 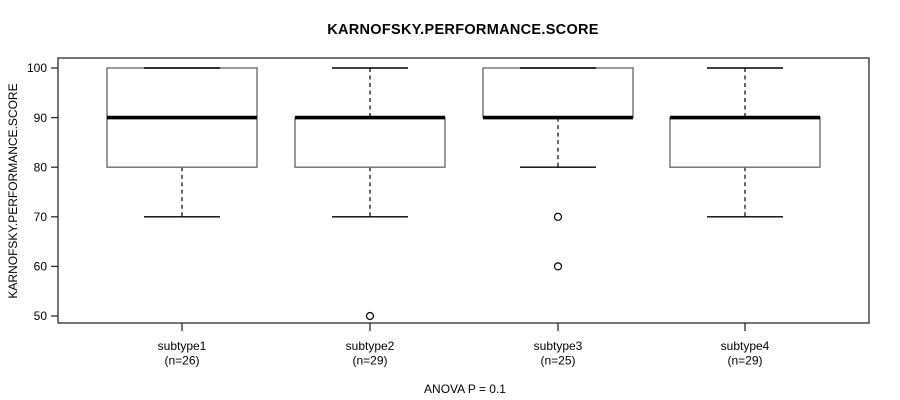 I want to click on y-axis-tick-label: 90, so click(x=41, y=118).